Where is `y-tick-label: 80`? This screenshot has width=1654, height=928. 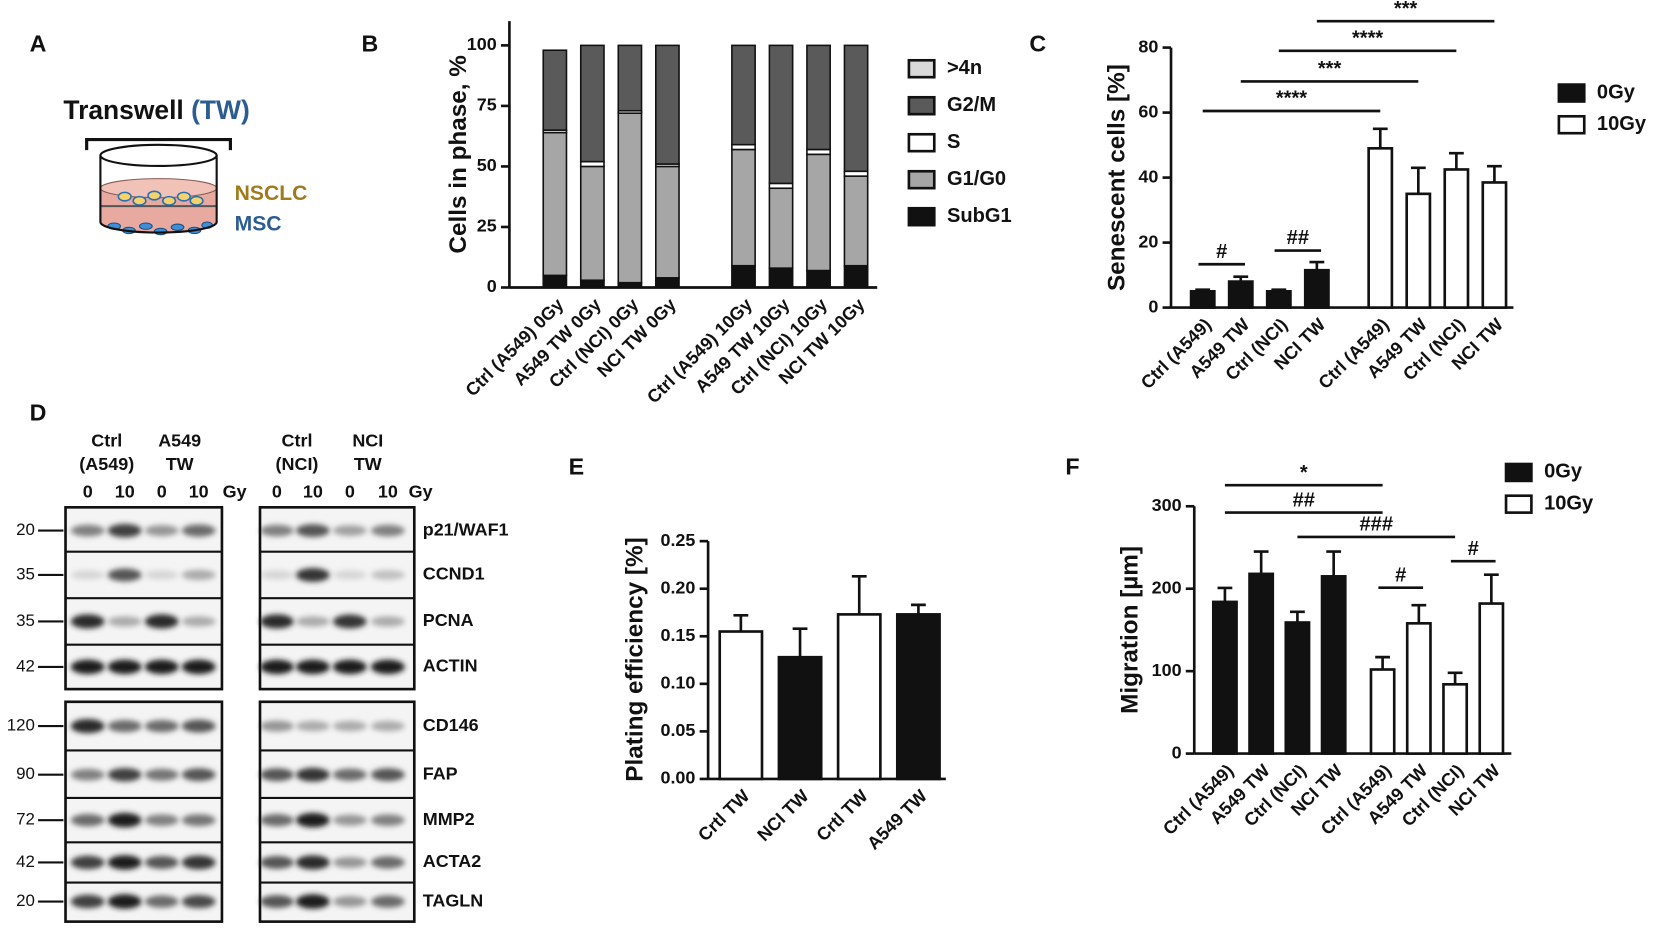
y-tick-label: 80 is located at coordinates (1148, 46).